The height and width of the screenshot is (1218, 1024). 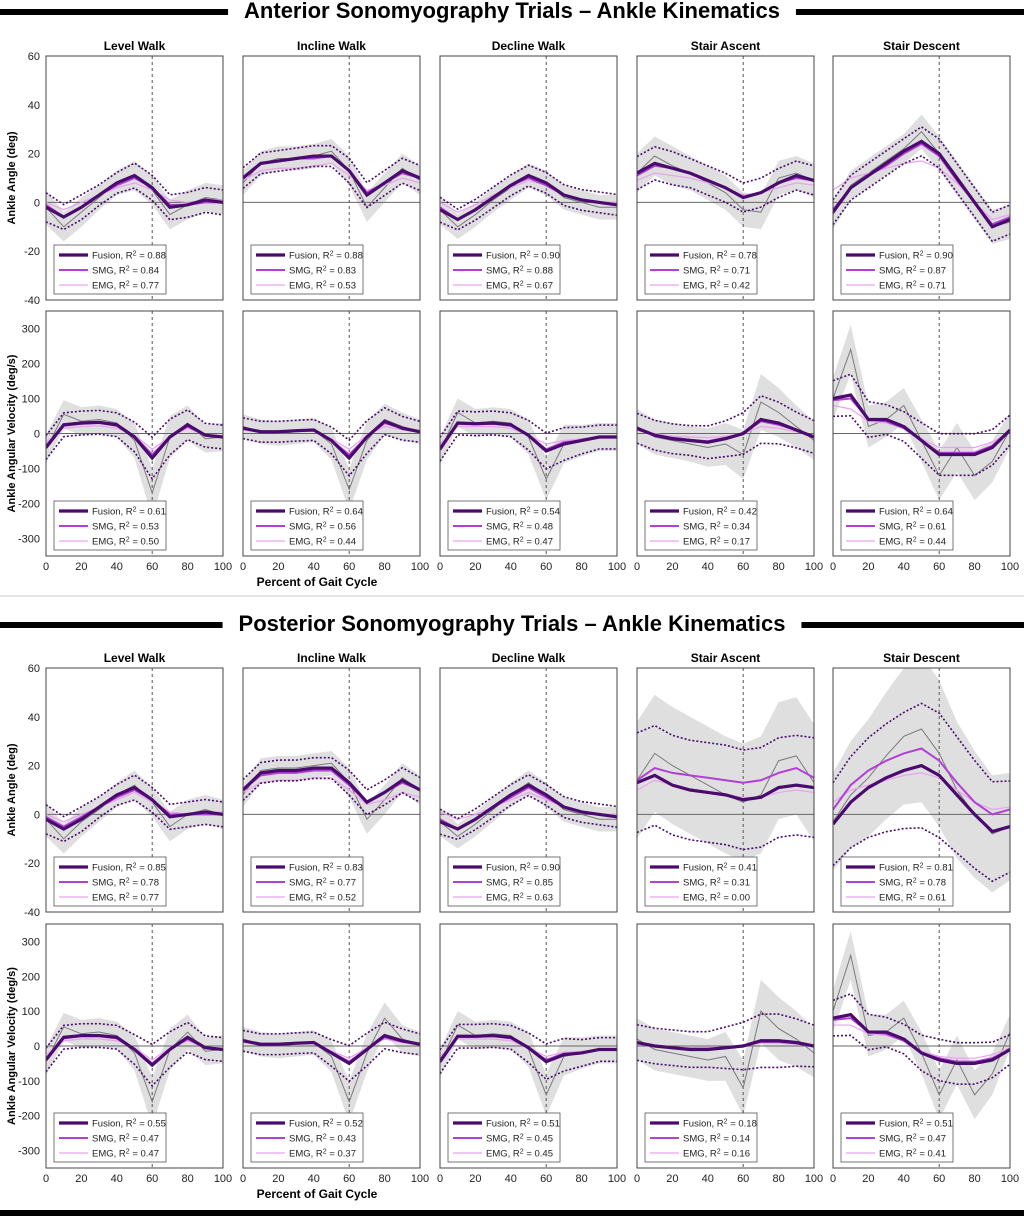 I want to click on y-tick-label: -200, so click(x=29, y=1117).